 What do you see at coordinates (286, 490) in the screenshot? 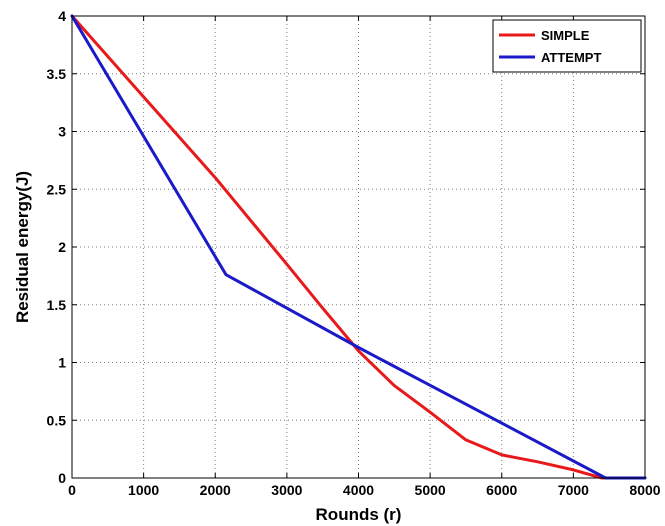
I see `x-tick-label: 3000` at bounding box center [286, 490].